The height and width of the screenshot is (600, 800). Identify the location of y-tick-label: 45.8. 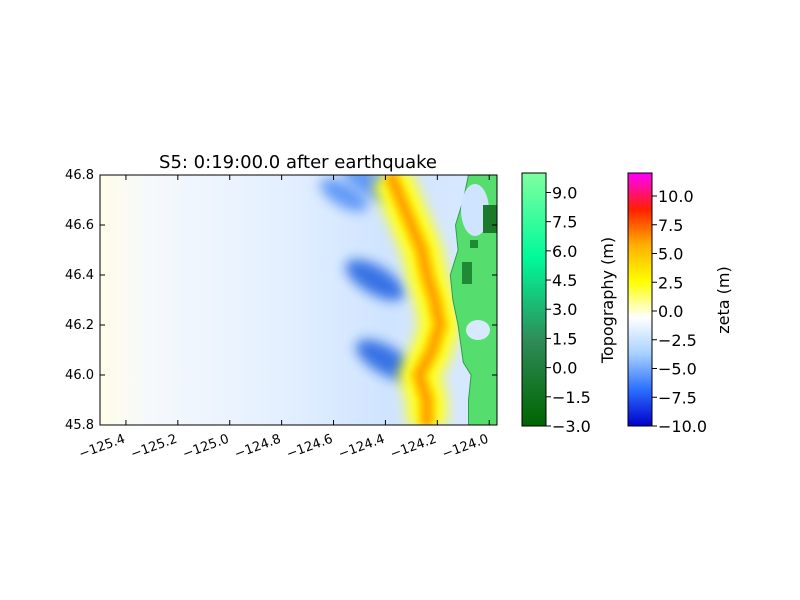
(79, 425).